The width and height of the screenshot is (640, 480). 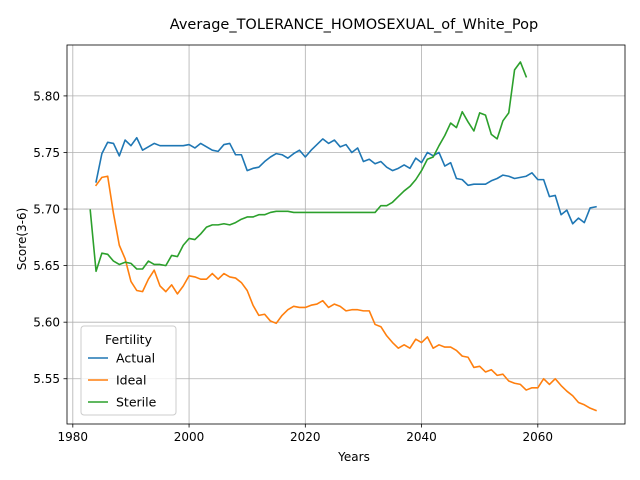 I want to click on legend-label-sterile: Sterile, so click(x=136, y=402).